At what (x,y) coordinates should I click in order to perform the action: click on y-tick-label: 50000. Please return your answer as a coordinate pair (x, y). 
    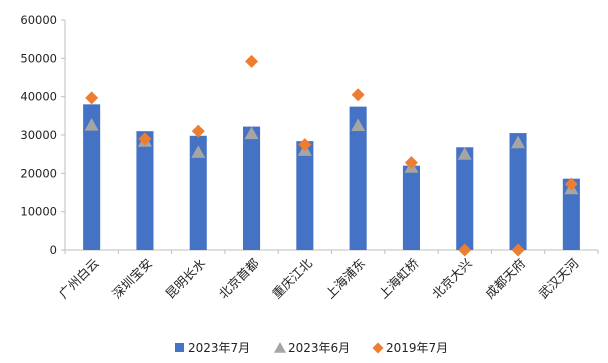
    Looking at the image, I should click on (38, 58).